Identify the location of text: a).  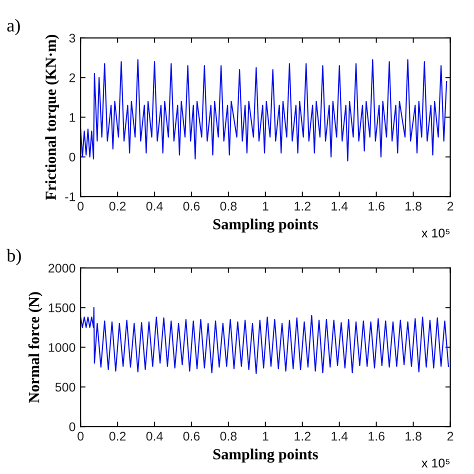
(13, 27).